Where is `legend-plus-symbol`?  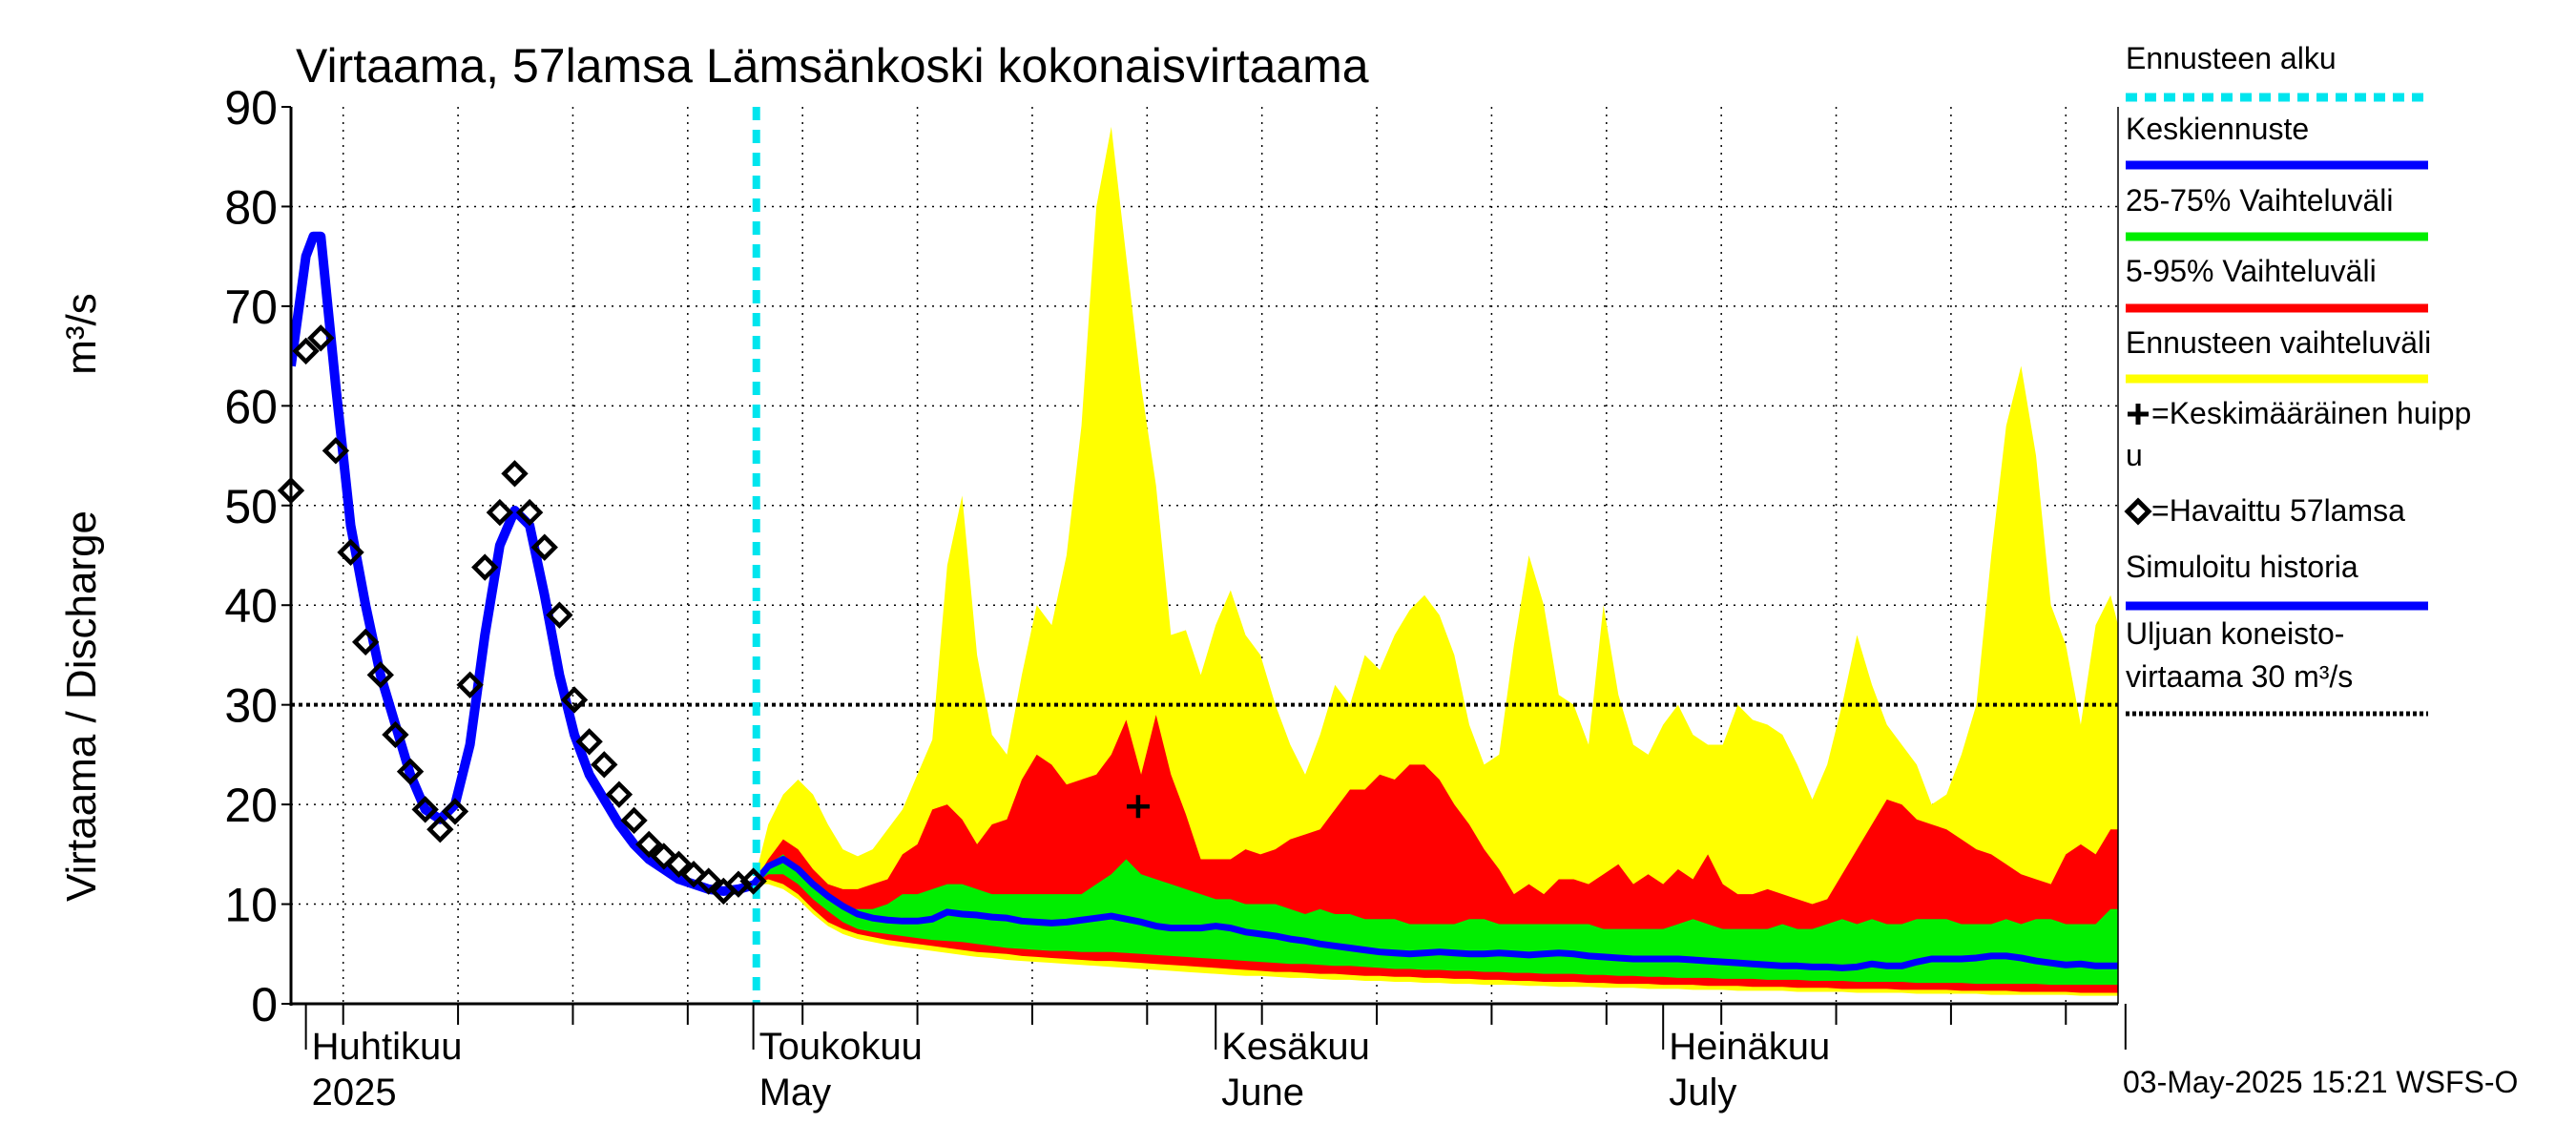 legend-plus-symbol is located at coordinates (2138, 415).